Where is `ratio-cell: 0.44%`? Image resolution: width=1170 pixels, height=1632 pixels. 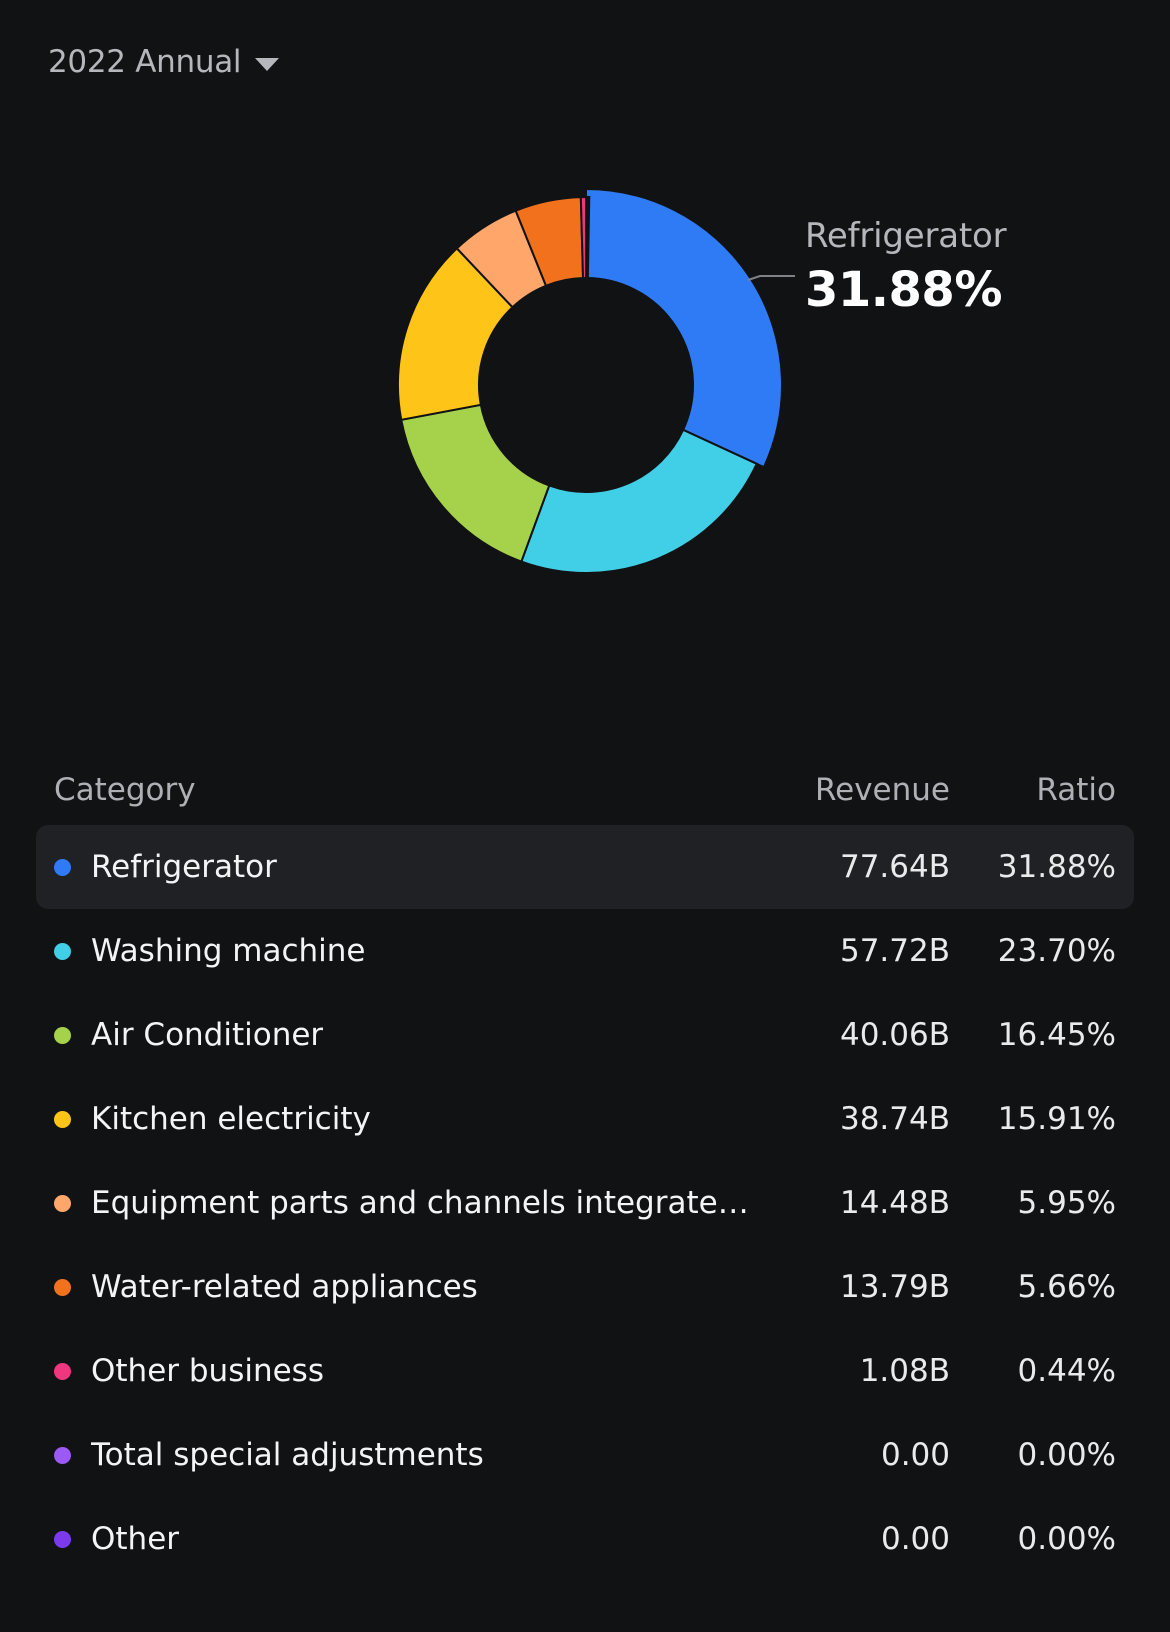
ratio-cell: 0.44% is located at coordinates (1066, 1371).